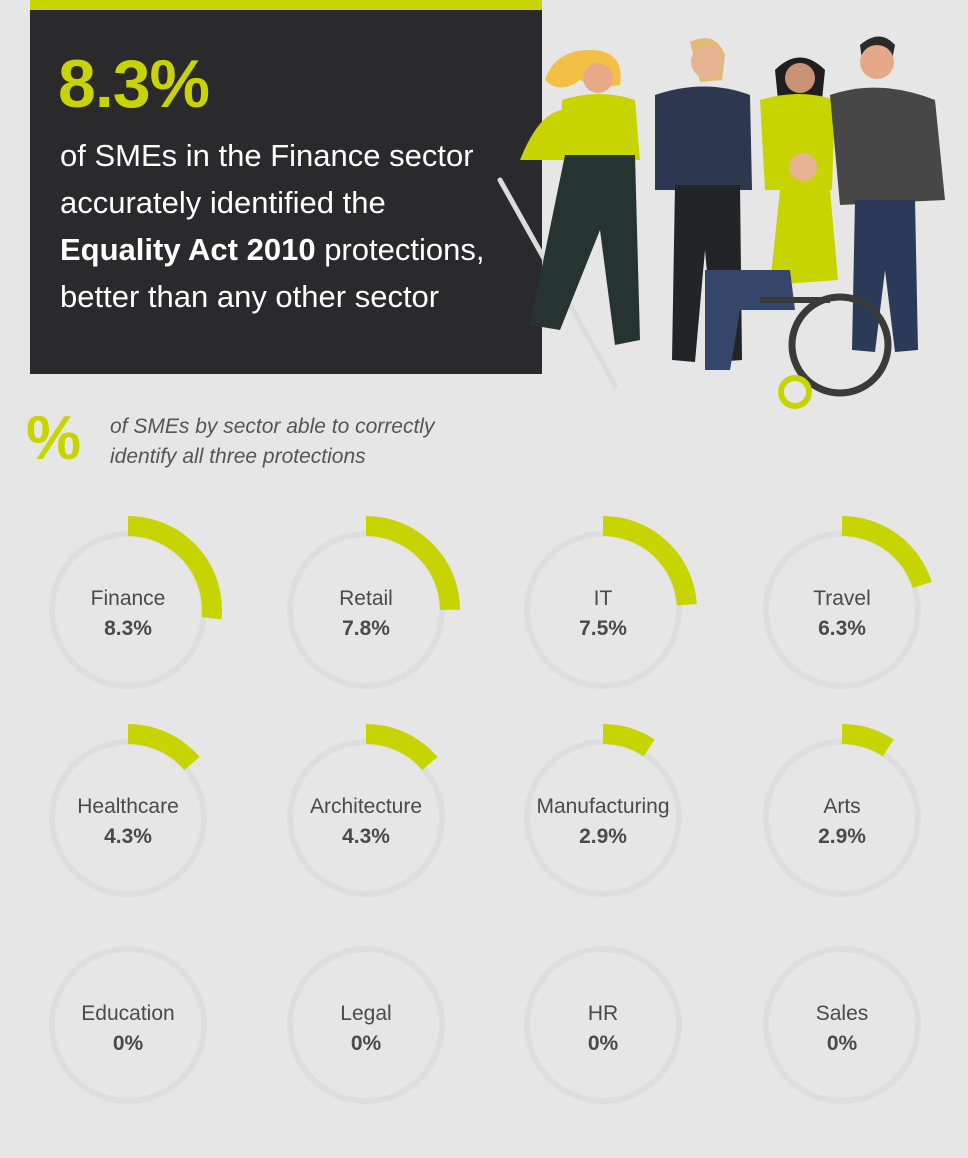 This screenshot has height=1158, width=968. I want to click on donut-label-healthcare: Healthcare, so click(128, 806).